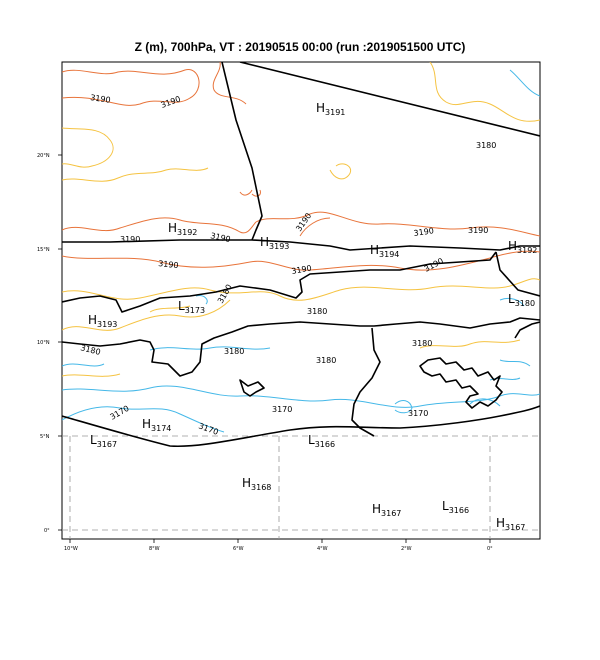  I want to click on pressure-center: L3180, so click(521, 300).